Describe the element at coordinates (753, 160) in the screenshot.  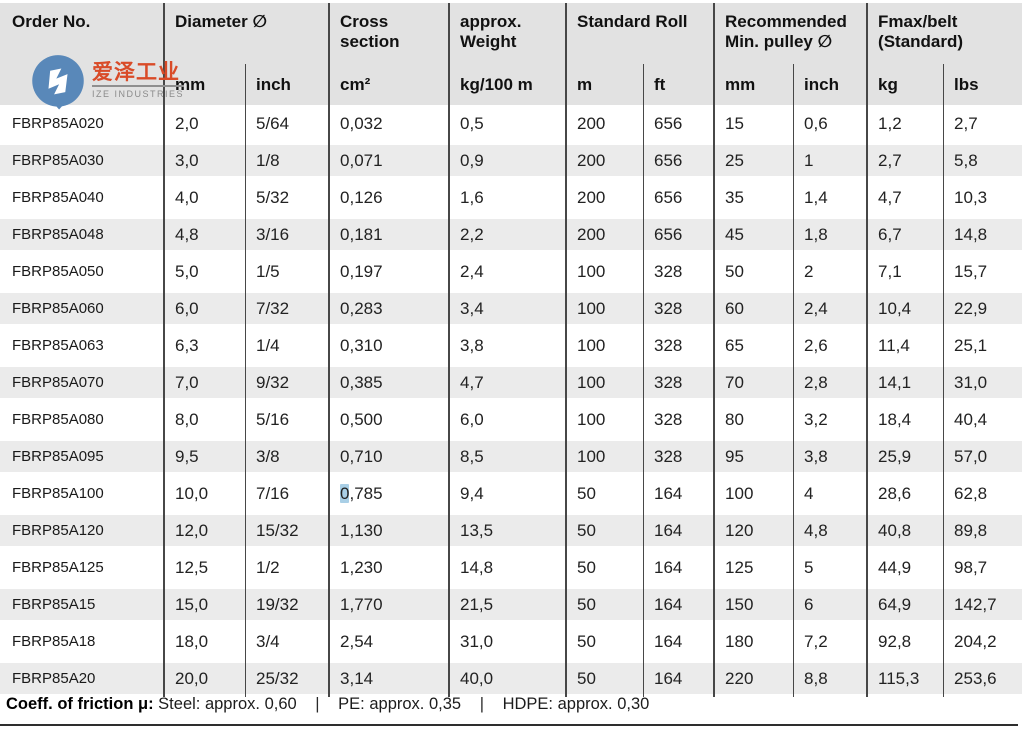
I see `cell-value: 25` at that location.